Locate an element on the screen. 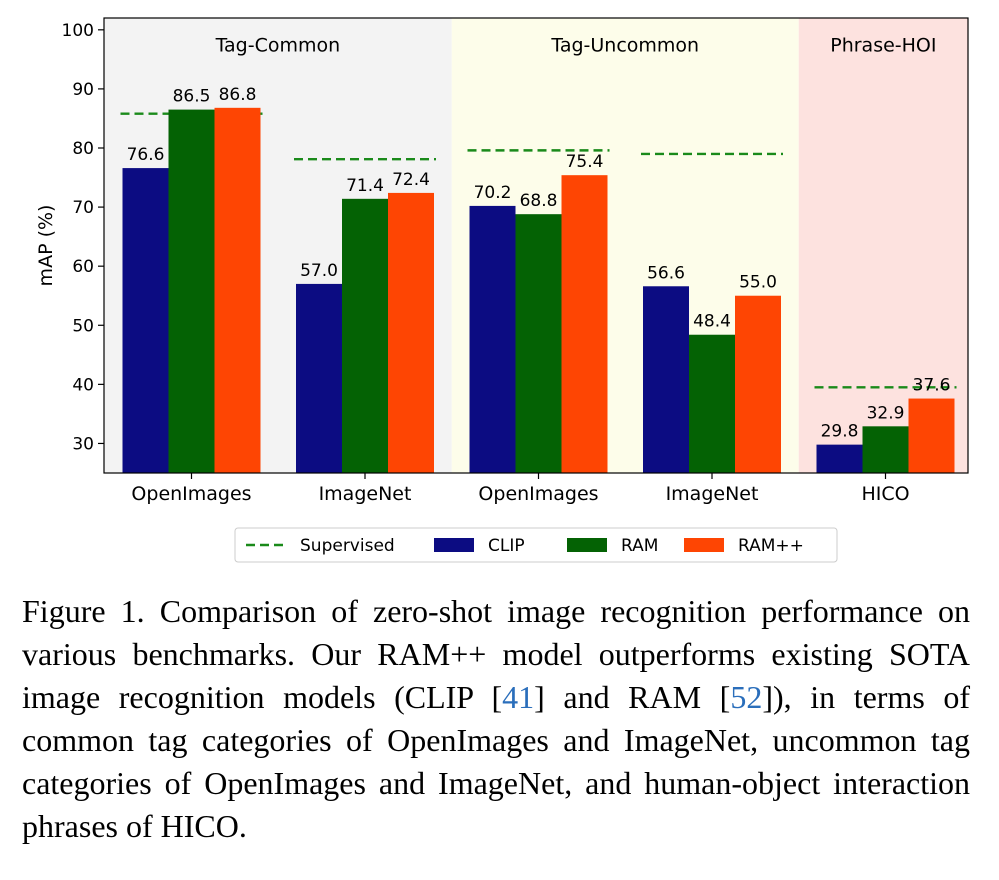 This screenshot has height=880, width=999. bar-value-label: 48.4 is located at coordinates (712, 322).